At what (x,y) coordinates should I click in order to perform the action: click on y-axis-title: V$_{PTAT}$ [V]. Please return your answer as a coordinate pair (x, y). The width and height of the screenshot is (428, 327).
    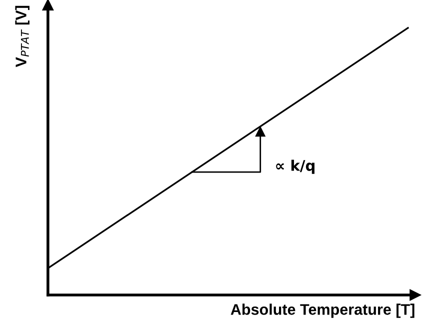
    Looking at the image, I should click on (22, 37).